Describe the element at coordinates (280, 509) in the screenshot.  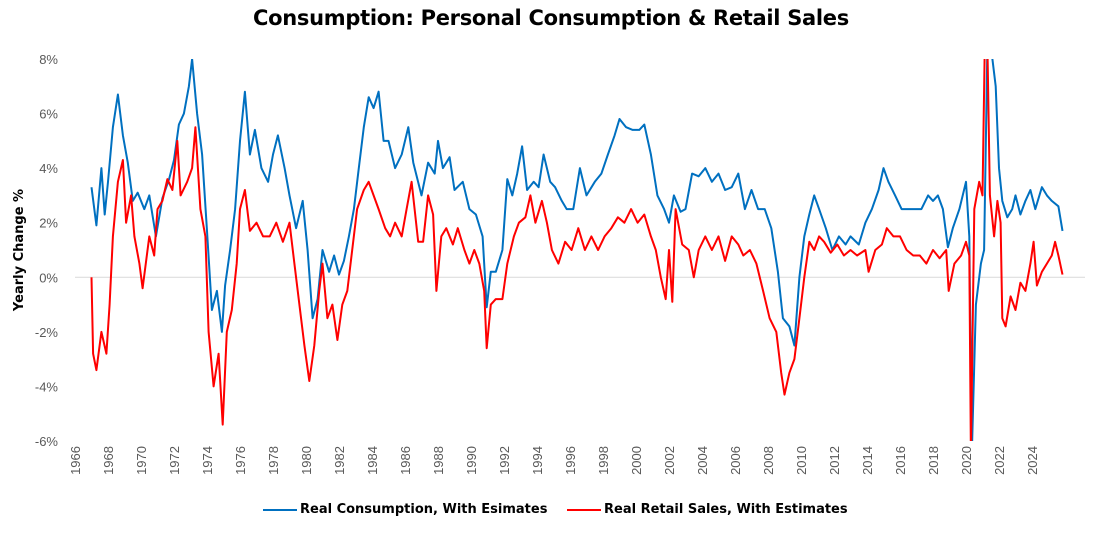
I see `legend-swatch-consumption` at that location.